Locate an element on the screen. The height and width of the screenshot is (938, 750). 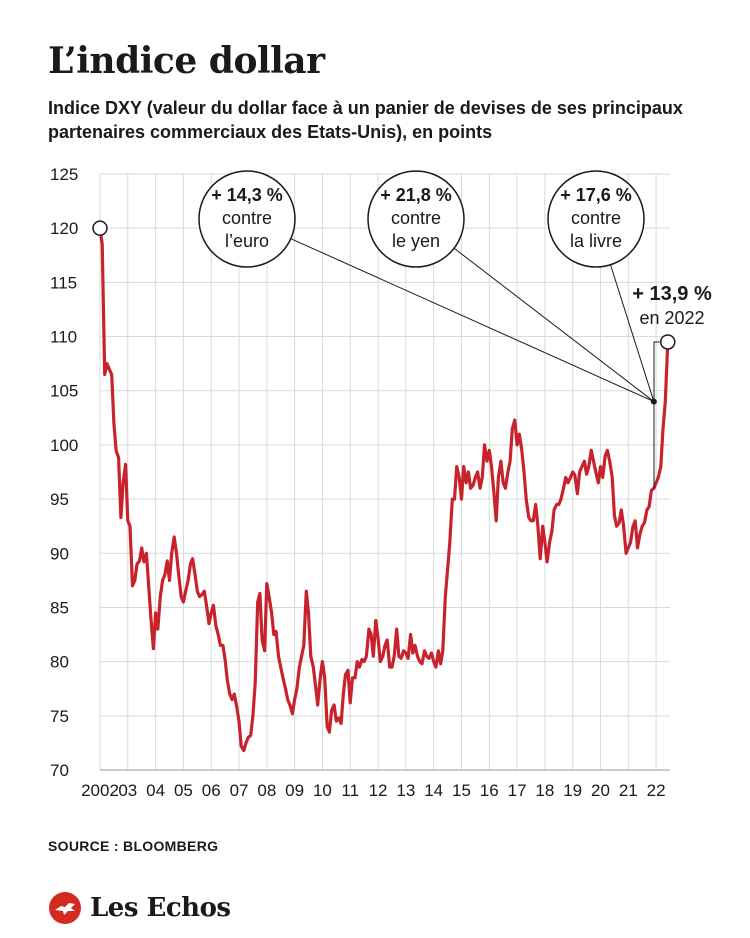
end-point-marker is located at coordinates (668, 342).